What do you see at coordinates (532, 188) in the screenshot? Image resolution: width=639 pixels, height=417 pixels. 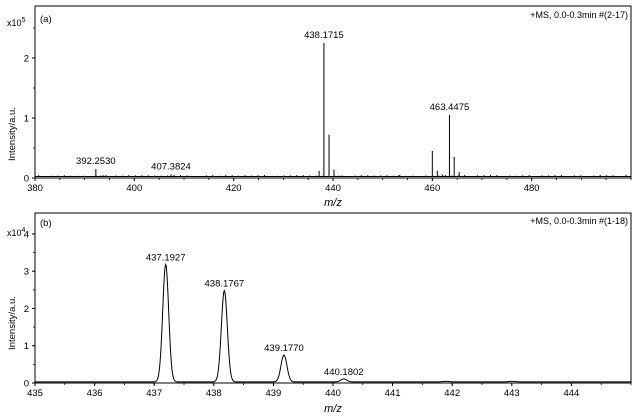 I see `x-tick-label-a-5: 480` at bounding box center [532, 188].